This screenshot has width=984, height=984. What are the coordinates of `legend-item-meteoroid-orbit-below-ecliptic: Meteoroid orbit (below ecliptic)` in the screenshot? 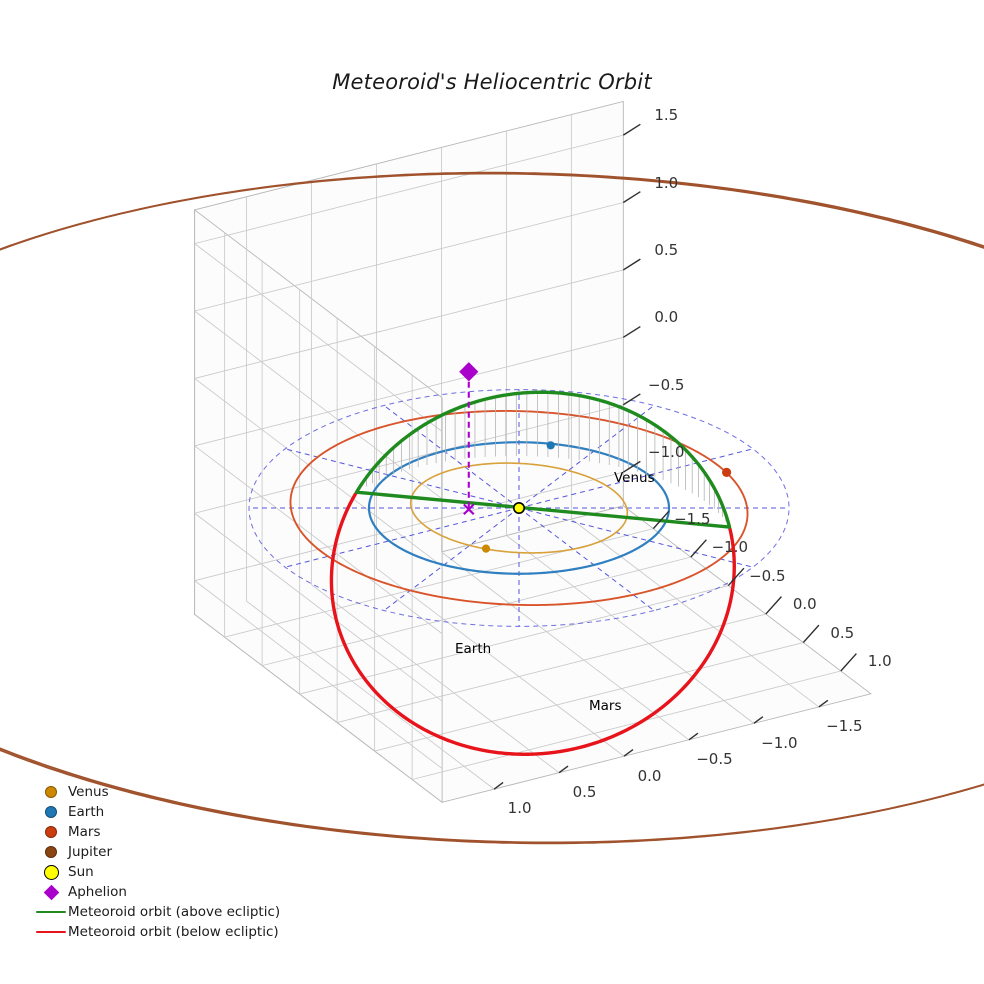 It's located at (157, 932).